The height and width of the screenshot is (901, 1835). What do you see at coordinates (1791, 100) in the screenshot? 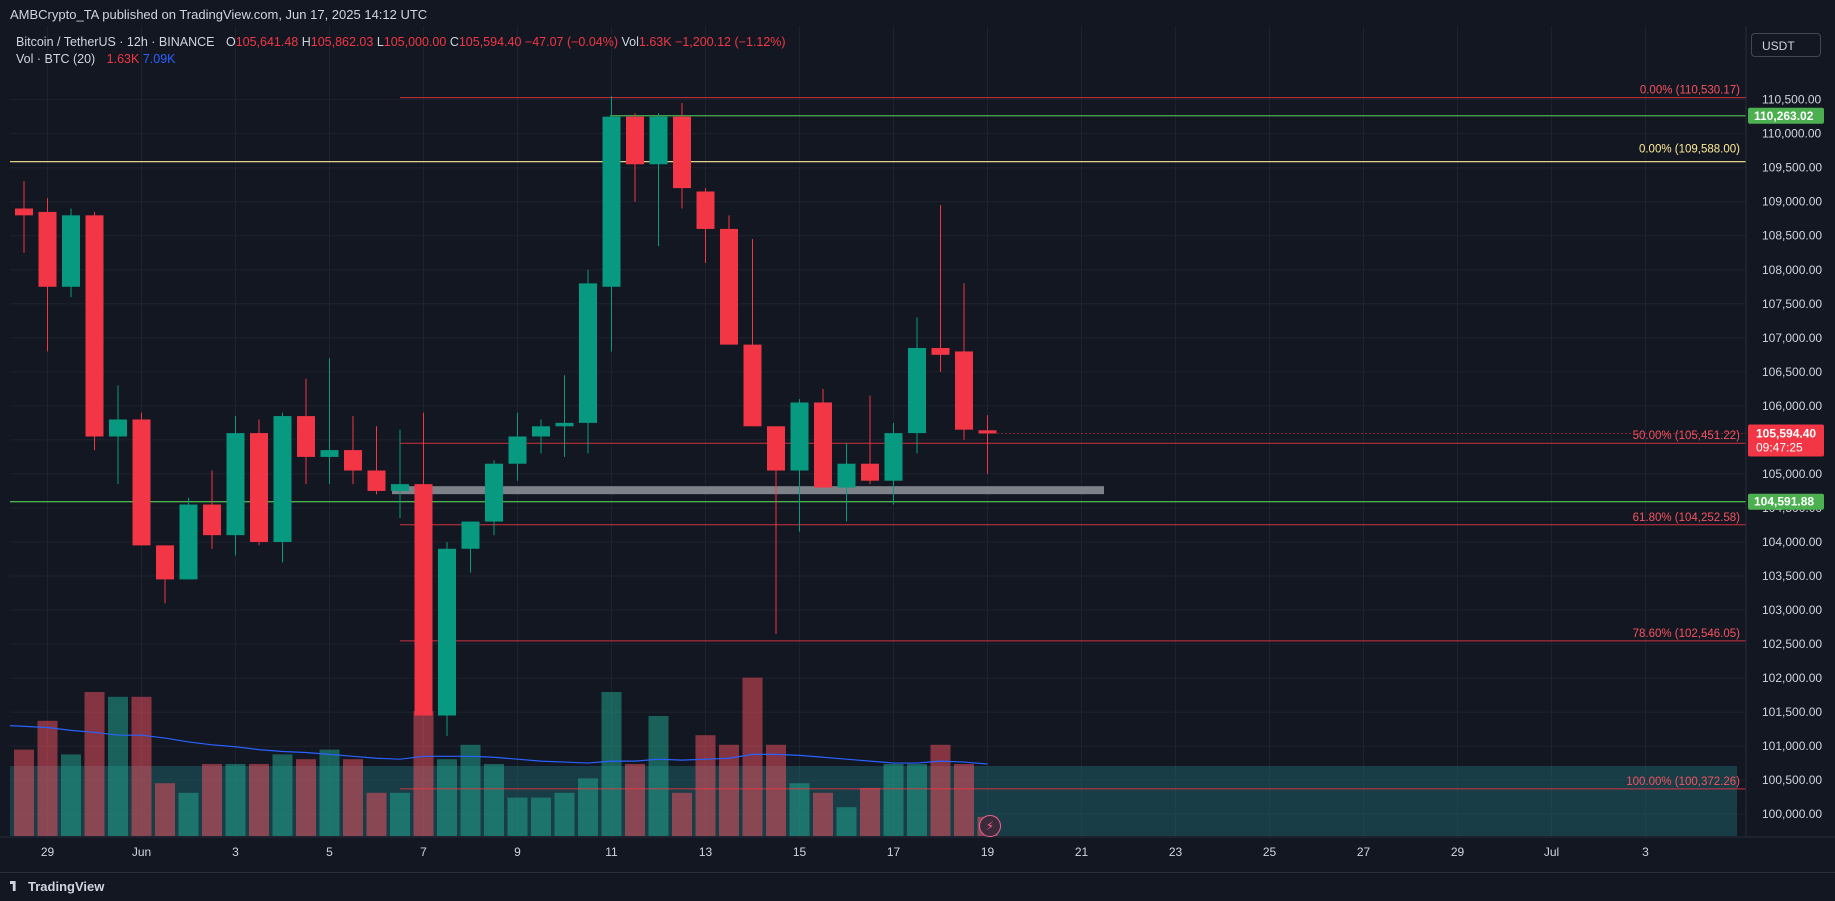
I see `price-tick-label: 110,500.00` at bounding box center [1791, 100].